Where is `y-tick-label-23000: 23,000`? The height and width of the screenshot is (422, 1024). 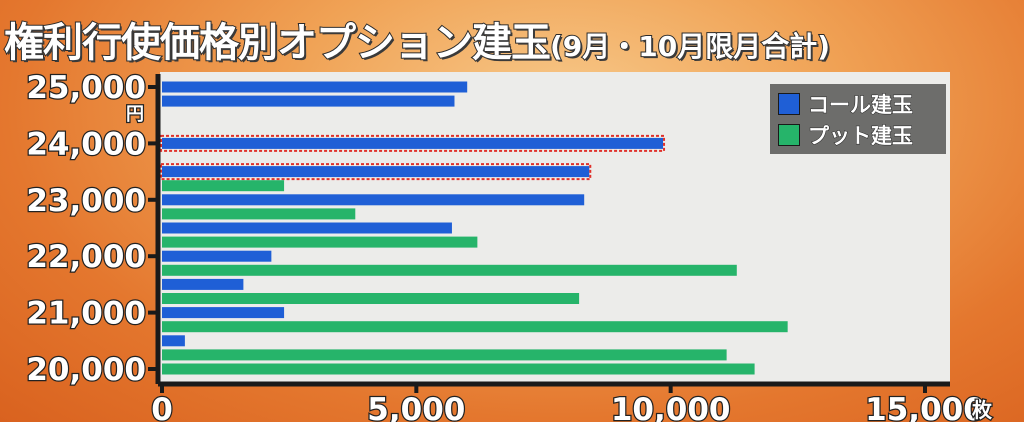
y-tick-label-23000: 23,000 is located at coordinates (86, 201).